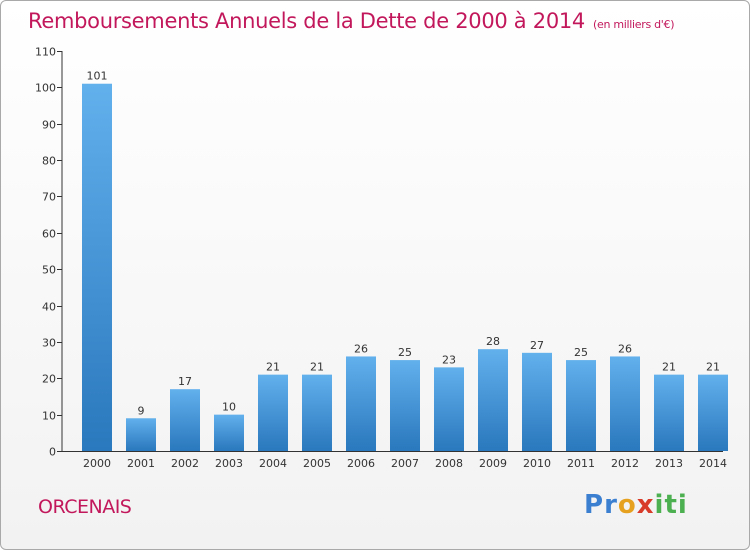  What do you see at coordinates (141, 410) in the screenshot?
I see `bar-value-label: 9` at bounding box center [141, 410].